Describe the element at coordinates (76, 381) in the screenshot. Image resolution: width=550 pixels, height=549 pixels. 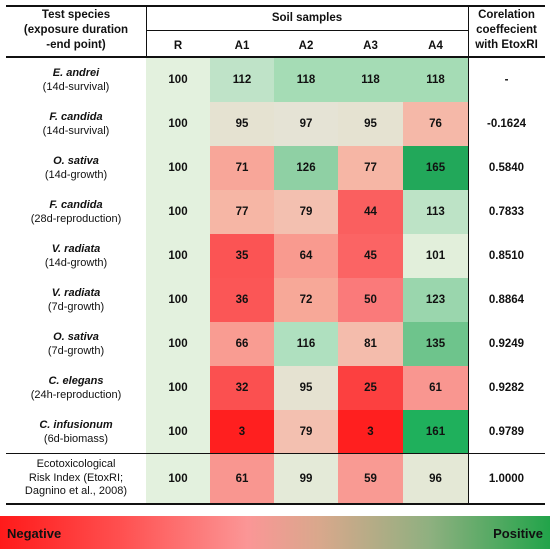
I see `species-name: C. elegans` at that location.